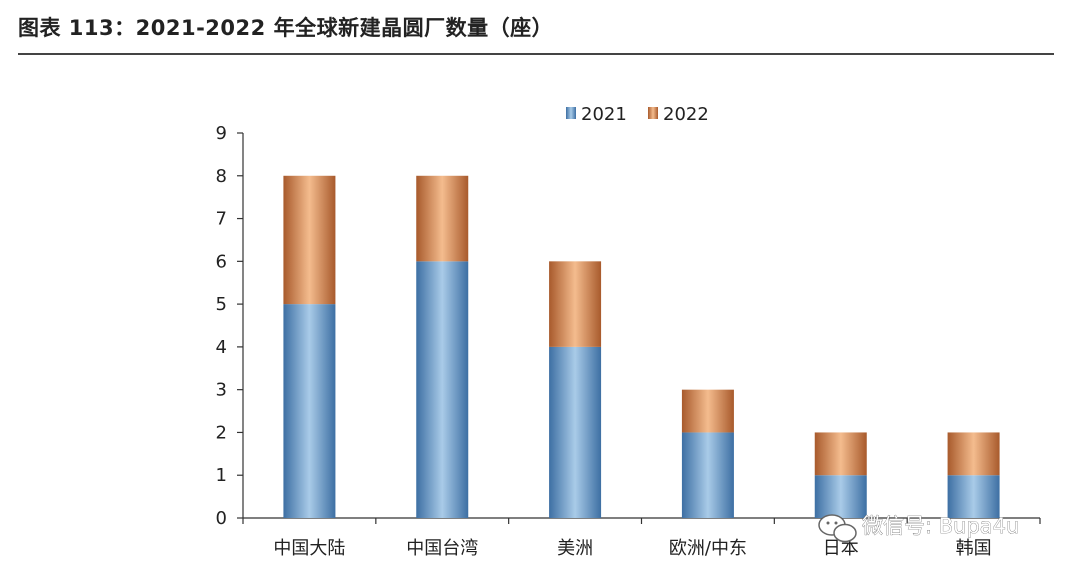 This screenshot has width=1080, height=579. What do you see at coordinates (221, 432) in the screenshot?
I see `y-tick-label: 2` at bounding box center [221, 432].